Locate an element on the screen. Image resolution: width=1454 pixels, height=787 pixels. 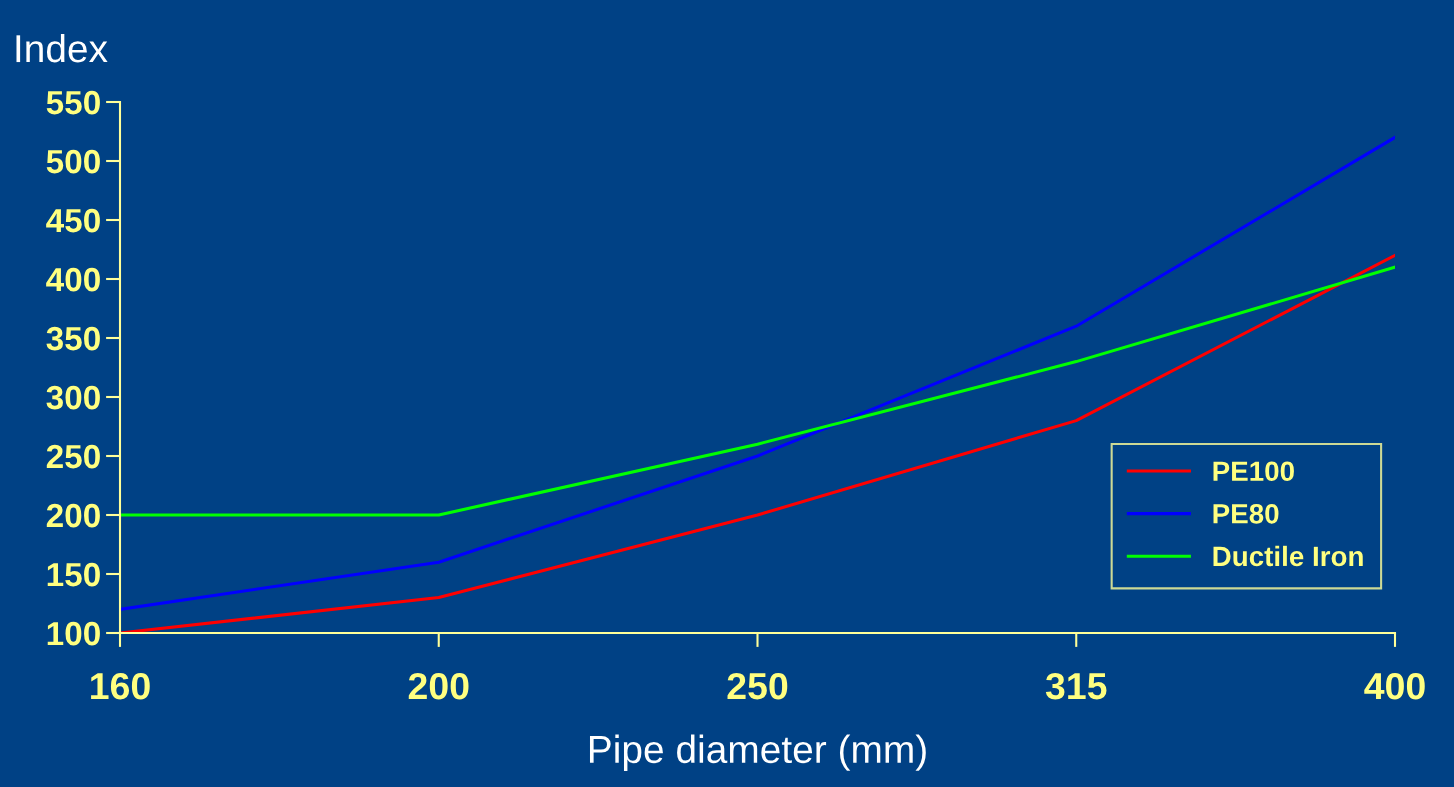
y-tick-label: 150 is located at coordinates (73, 574).